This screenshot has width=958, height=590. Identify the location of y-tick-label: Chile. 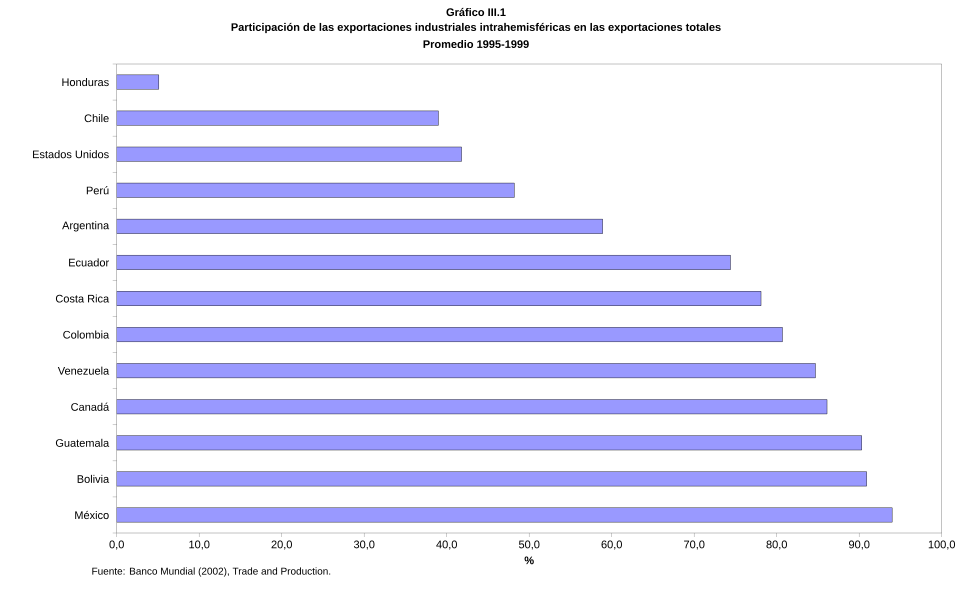
(96, 118).